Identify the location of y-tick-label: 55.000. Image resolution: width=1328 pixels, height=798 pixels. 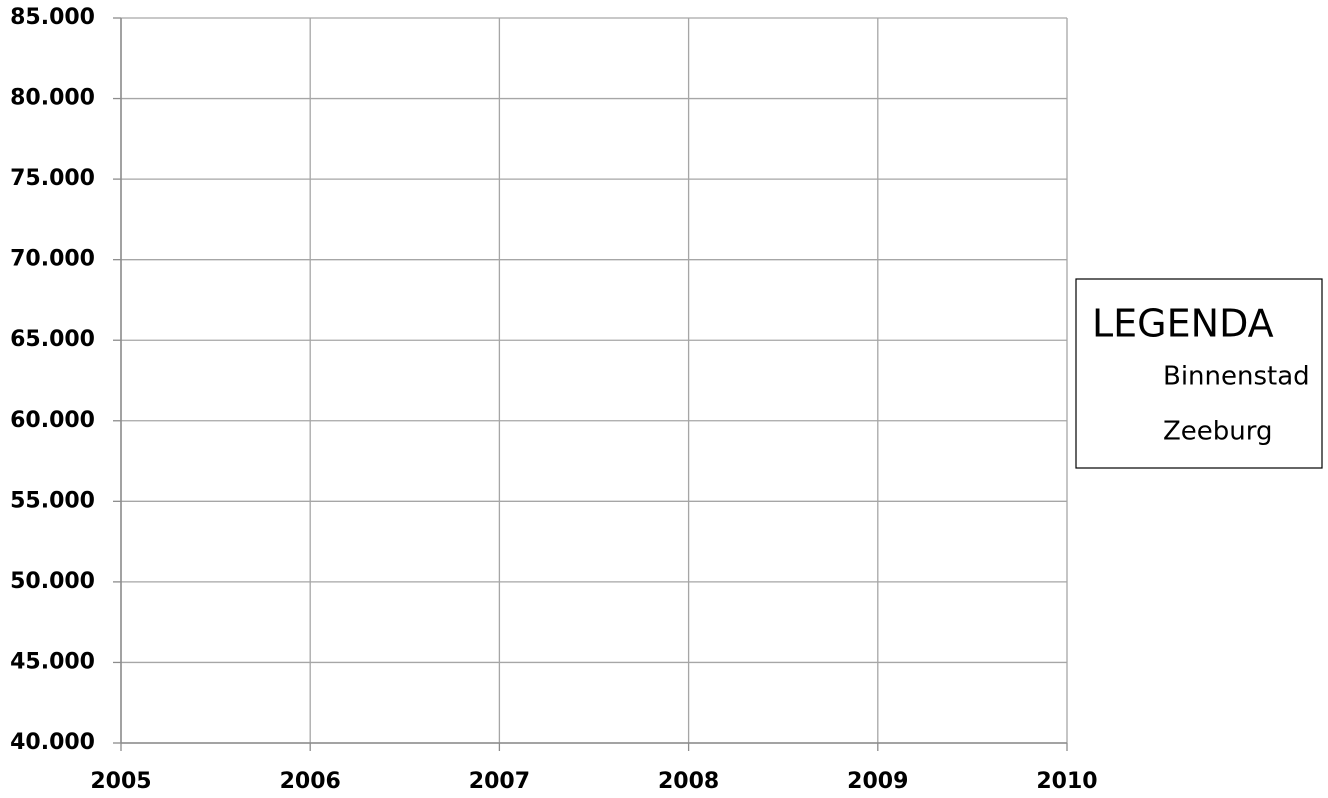
(52, 500).